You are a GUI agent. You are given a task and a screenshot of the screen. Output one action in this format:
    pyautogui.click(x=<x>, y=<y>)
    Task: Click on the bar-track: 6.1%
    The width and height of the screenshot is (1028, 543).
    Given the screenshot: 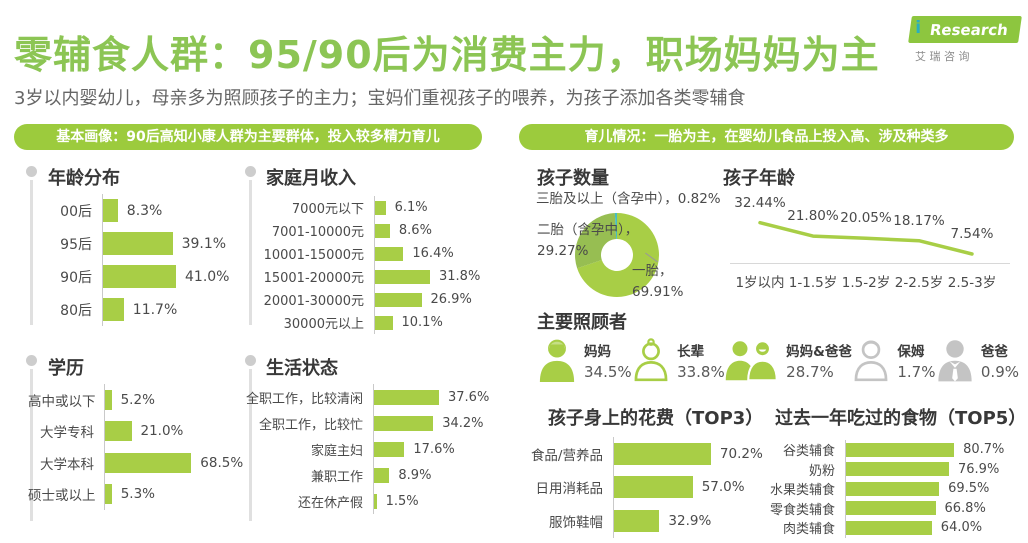 What is the action you would take?
    pyautogui.click(x=426, y=207)
    